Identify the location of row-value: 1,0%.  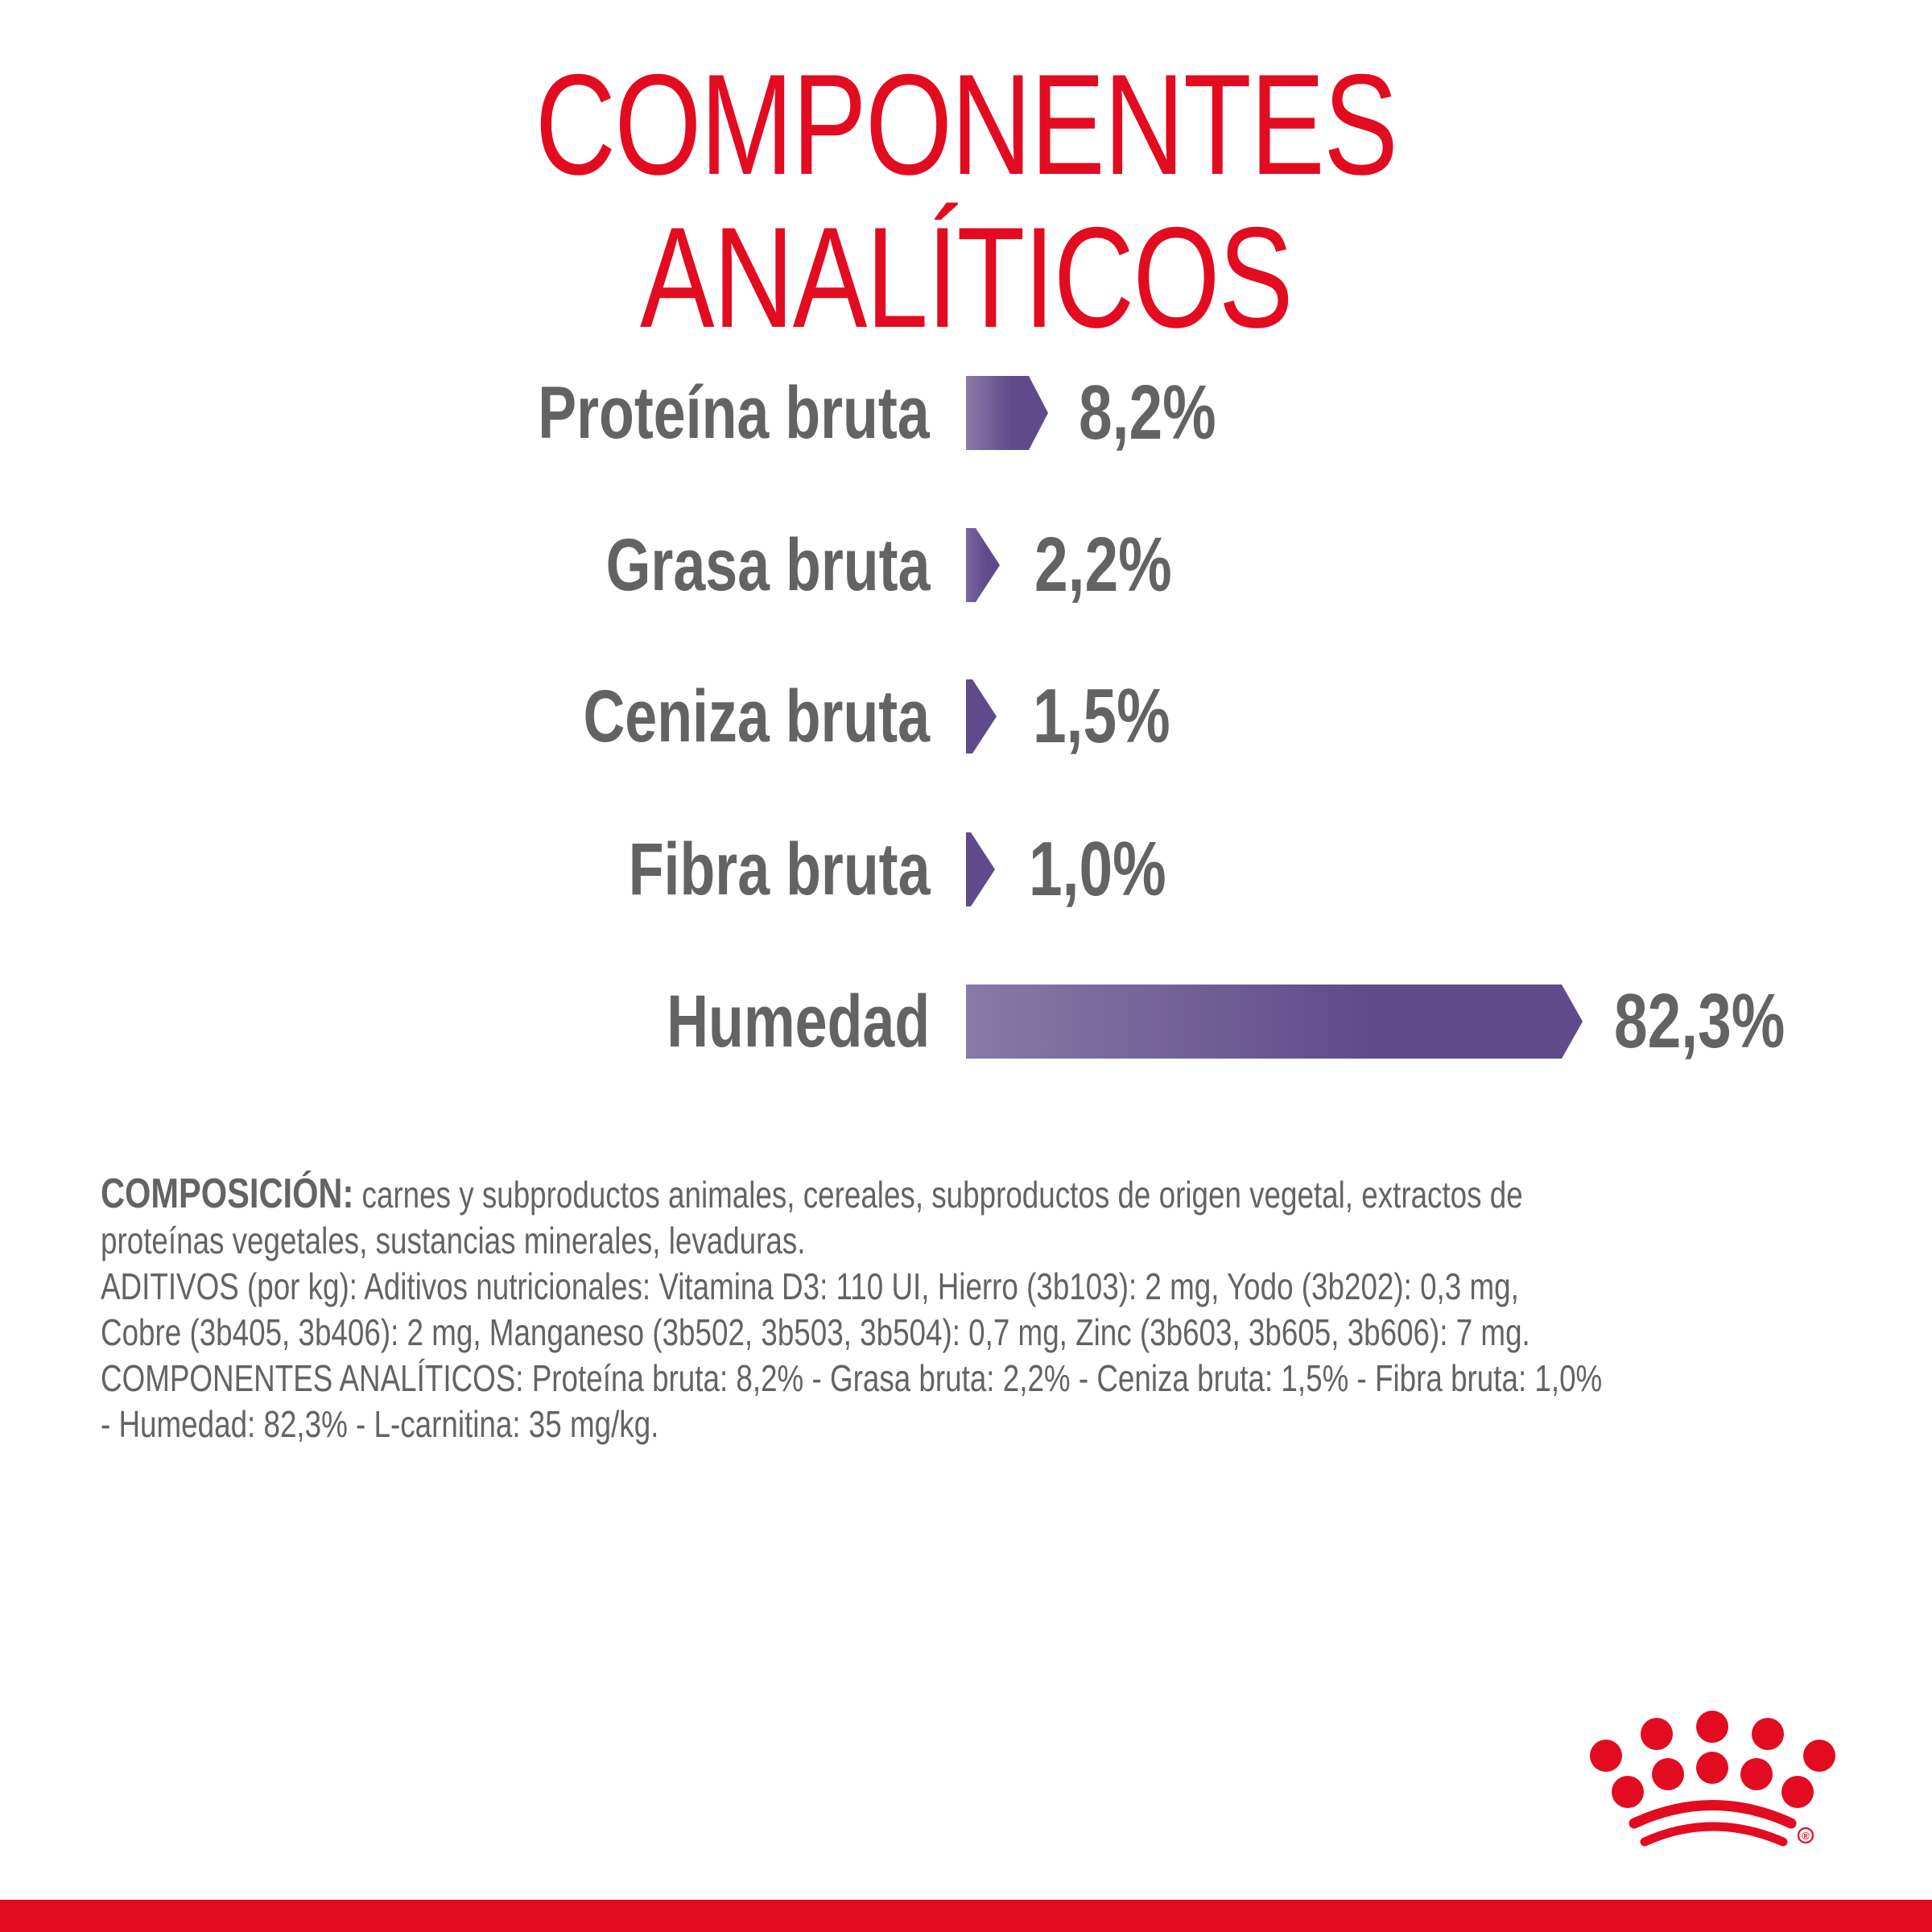
(1097, 869).